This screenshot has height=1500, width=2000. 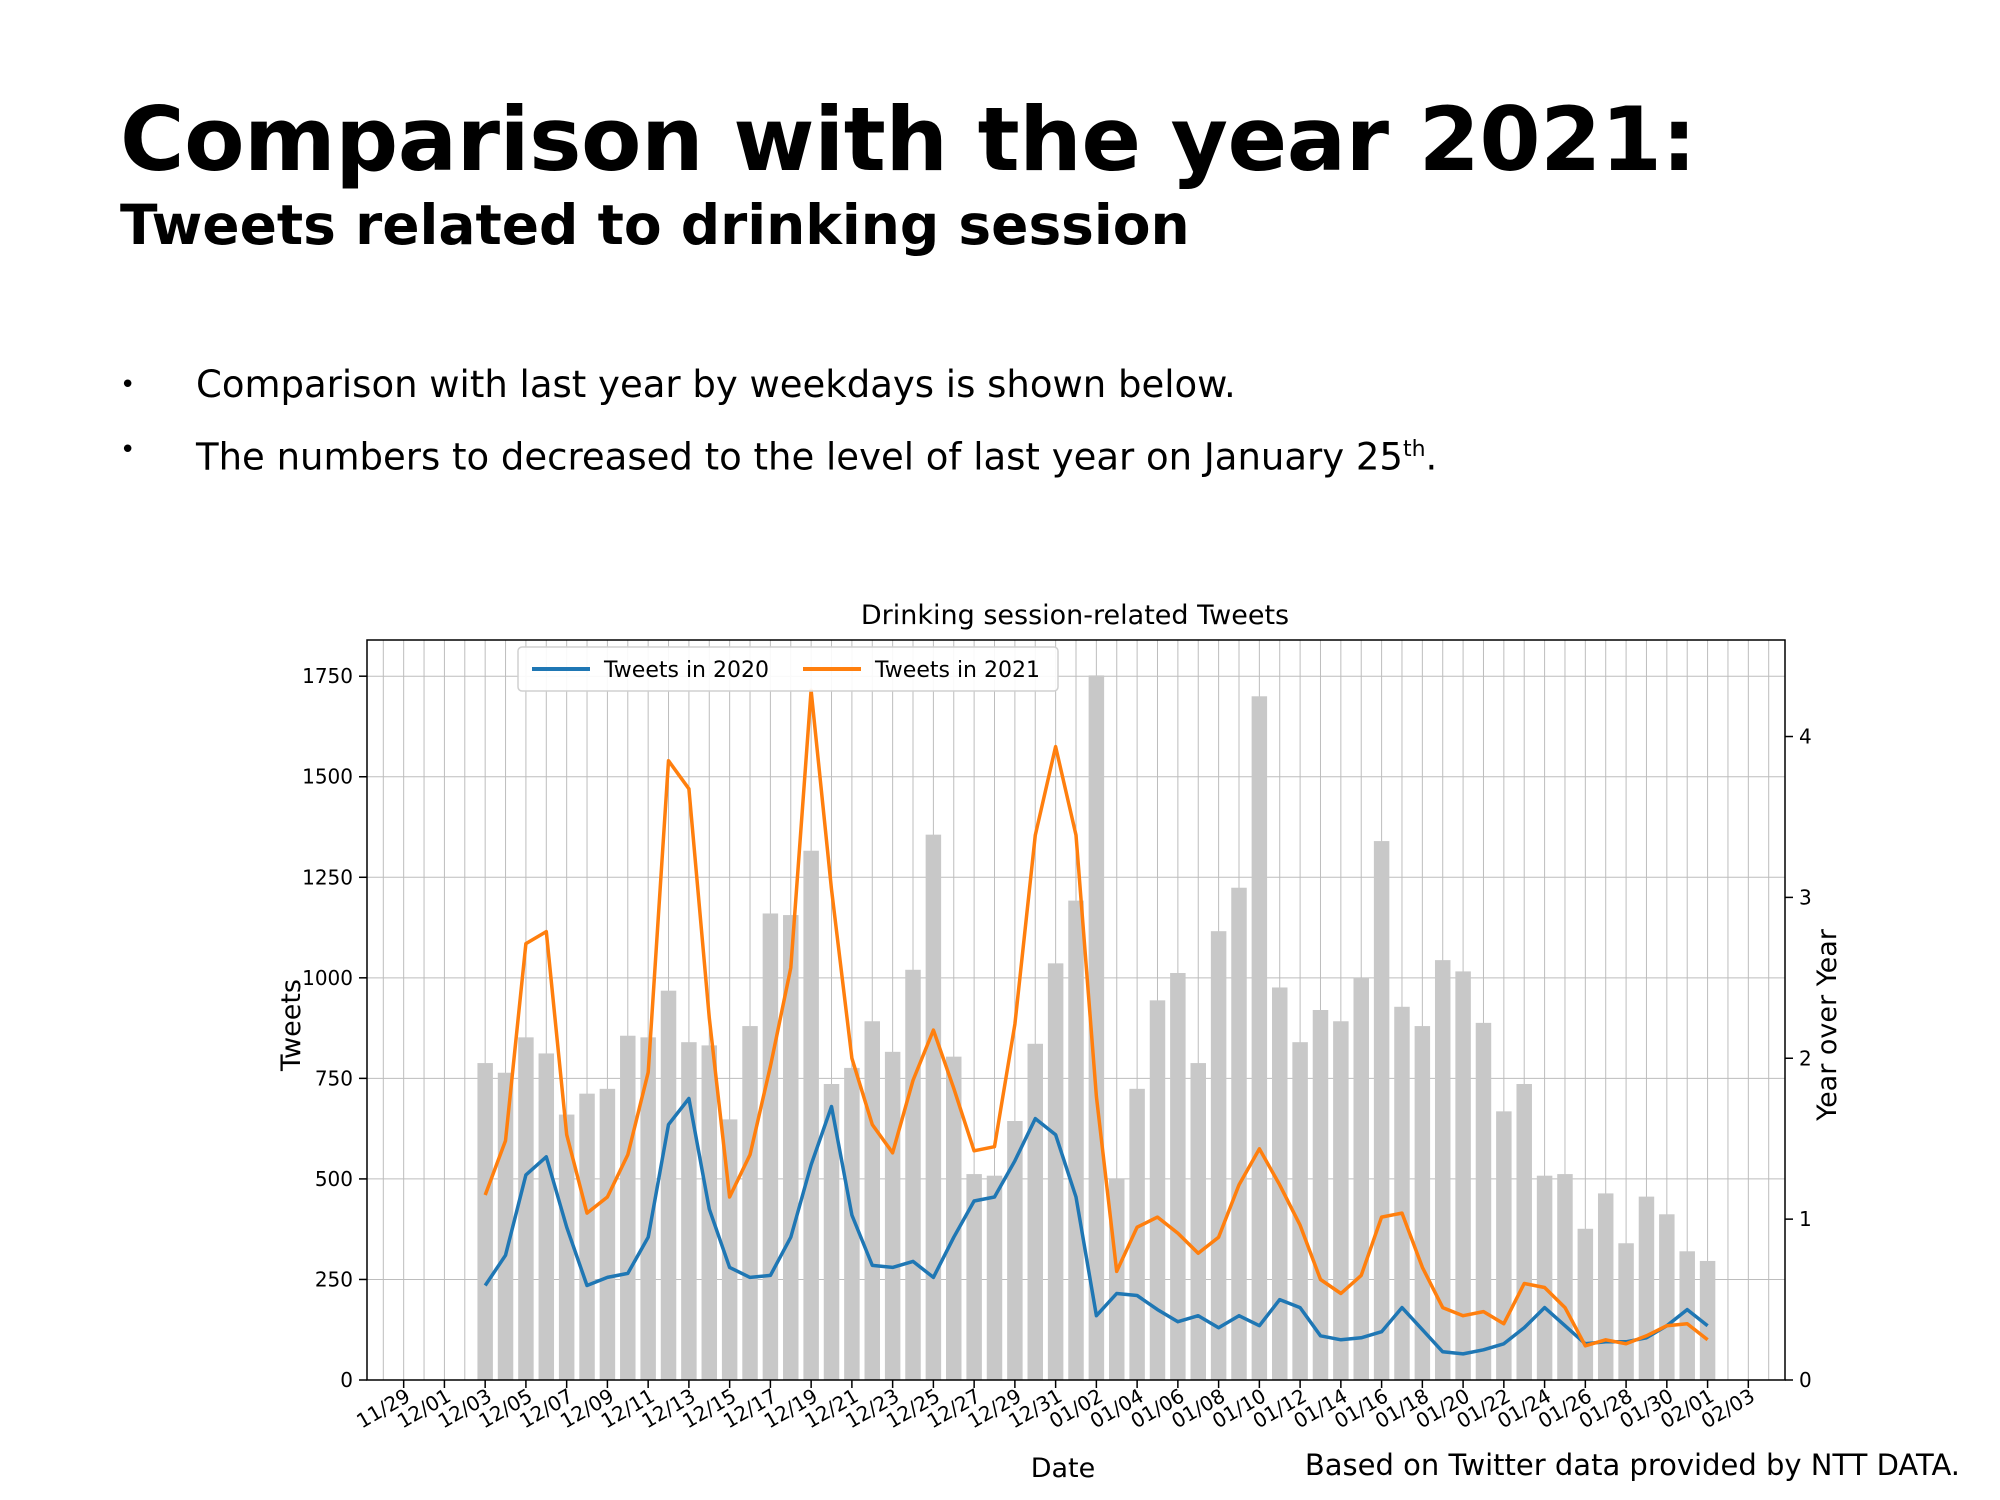 What do you see at coordinates (1827, 1025) in the screenshot?
I see `y-right-axis-label: Year over Year` at bounding box center [1827, 1025].